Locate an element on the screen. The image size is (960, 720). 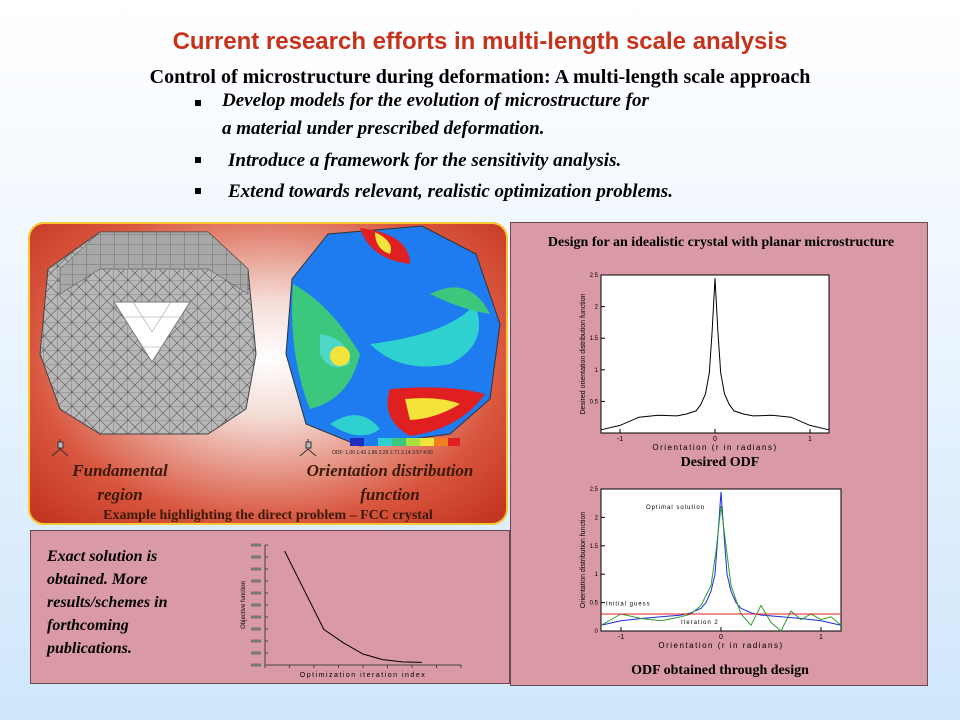
odf-label-2: function is located at coordinates (390, 494).